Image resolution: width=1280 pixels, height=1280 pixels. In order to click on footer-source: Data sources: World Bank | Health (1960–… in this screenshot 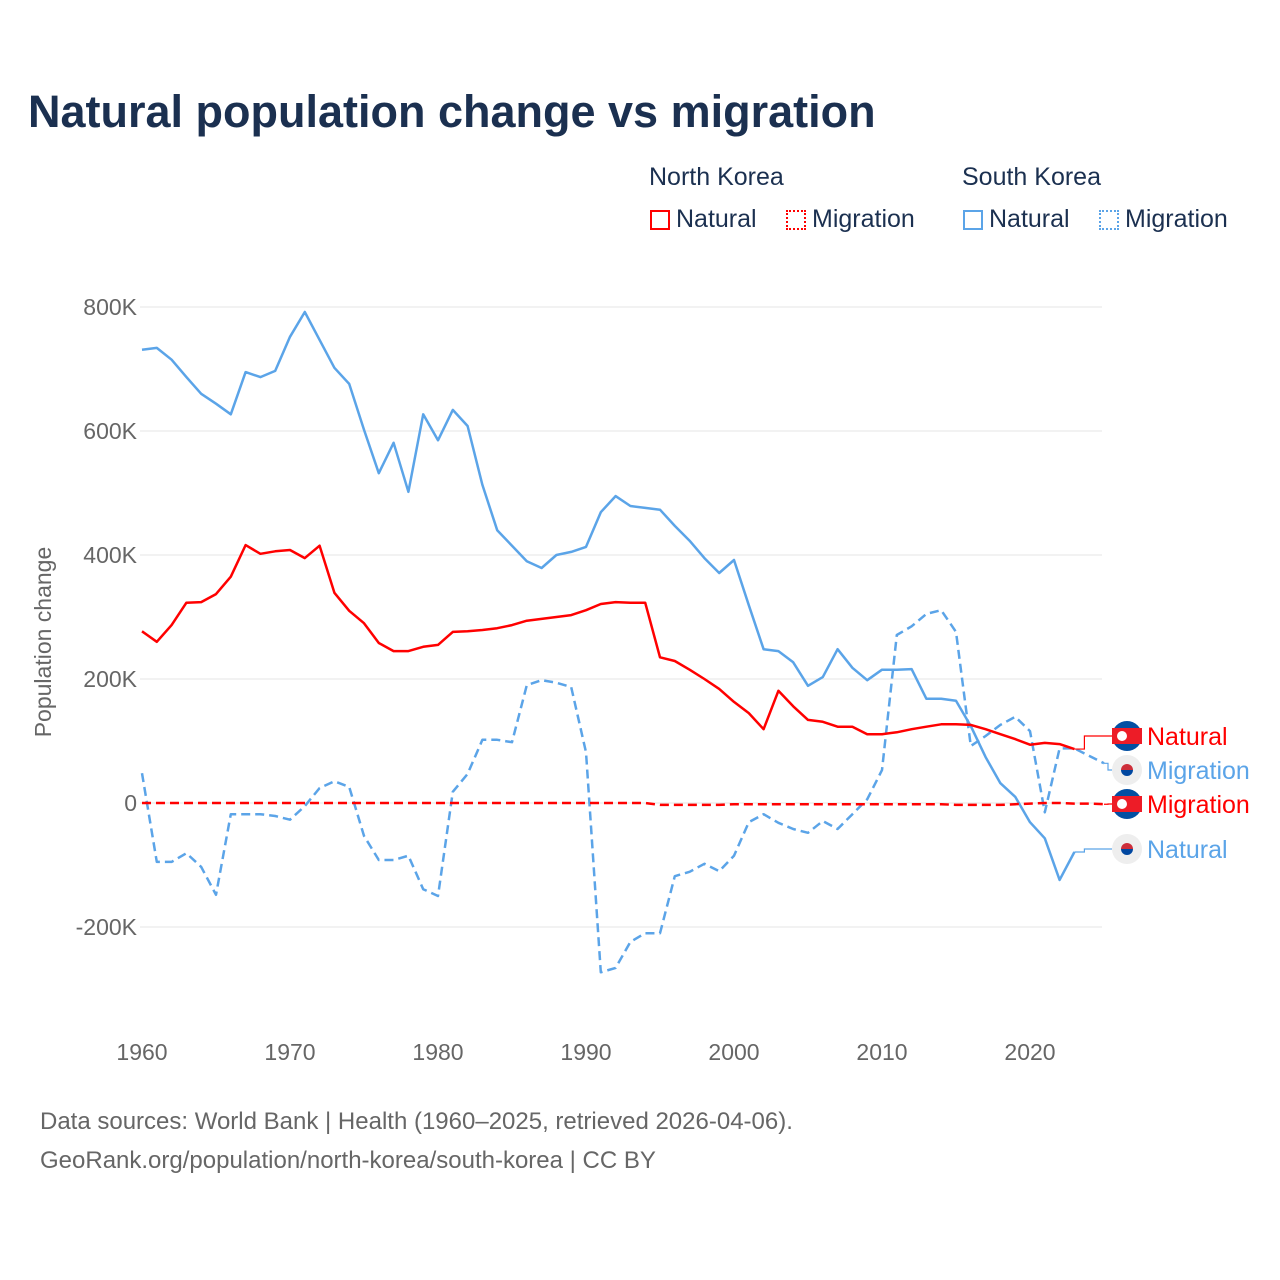, I will do `click(416, 1121)`.